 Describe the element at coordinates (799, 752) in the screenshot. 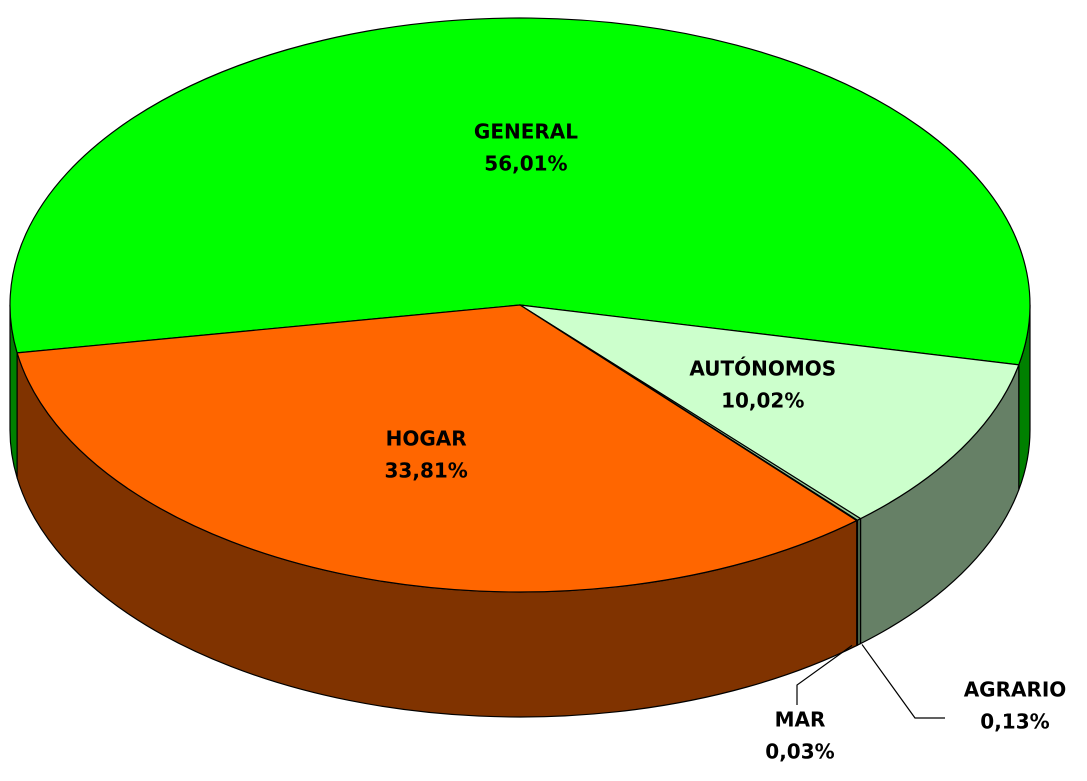

I see `slice-value: 0,03%` at that location.